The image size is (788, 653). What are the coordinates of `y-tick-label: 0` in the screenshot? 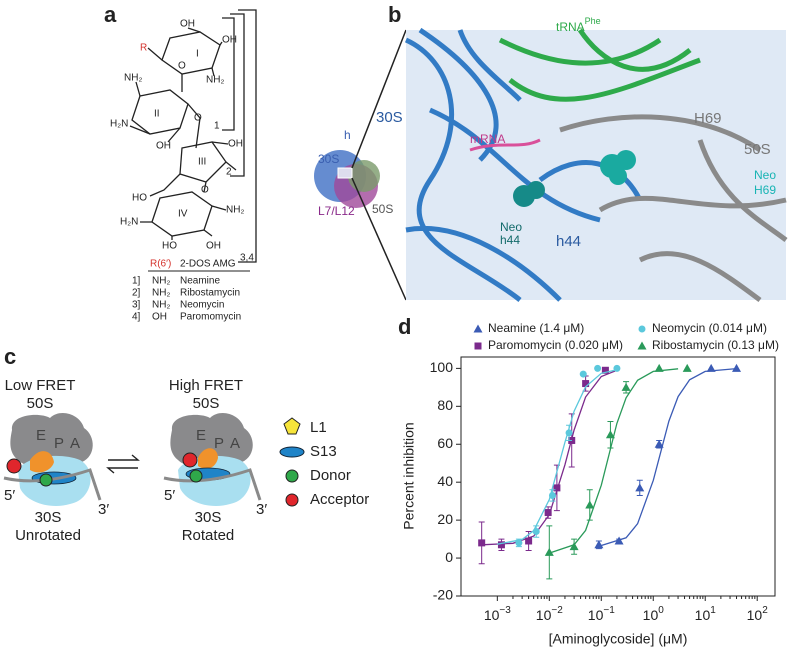 It's located at (449, 557).